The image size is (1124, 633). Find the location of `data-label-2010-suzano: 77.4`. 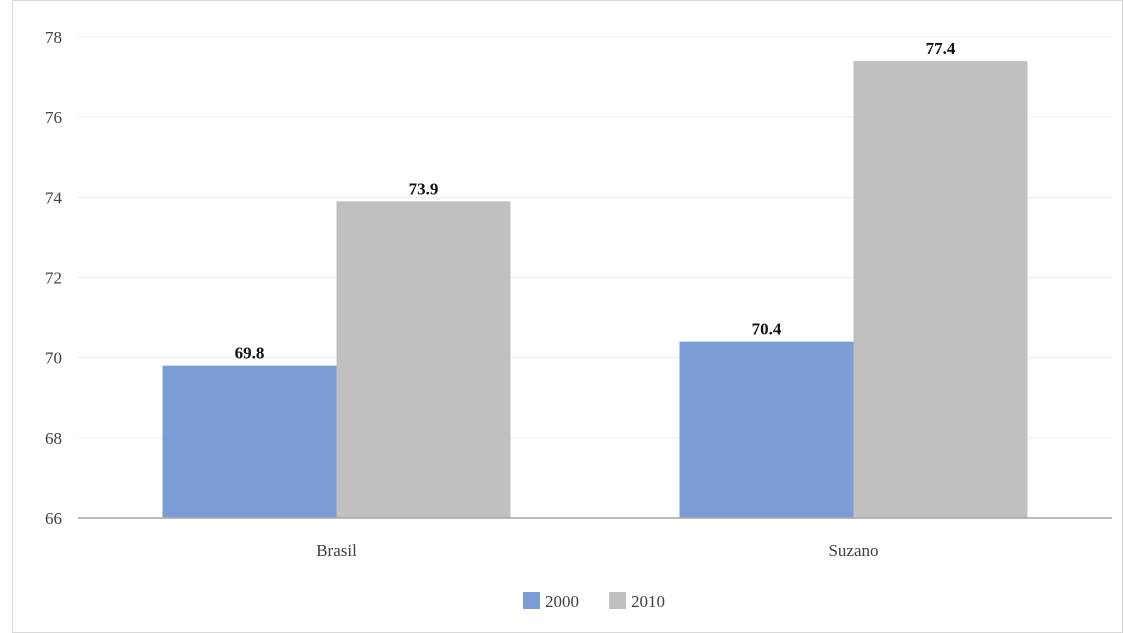

data-label-2010-suzano: 77.4 is located at coordinates (941, 48).